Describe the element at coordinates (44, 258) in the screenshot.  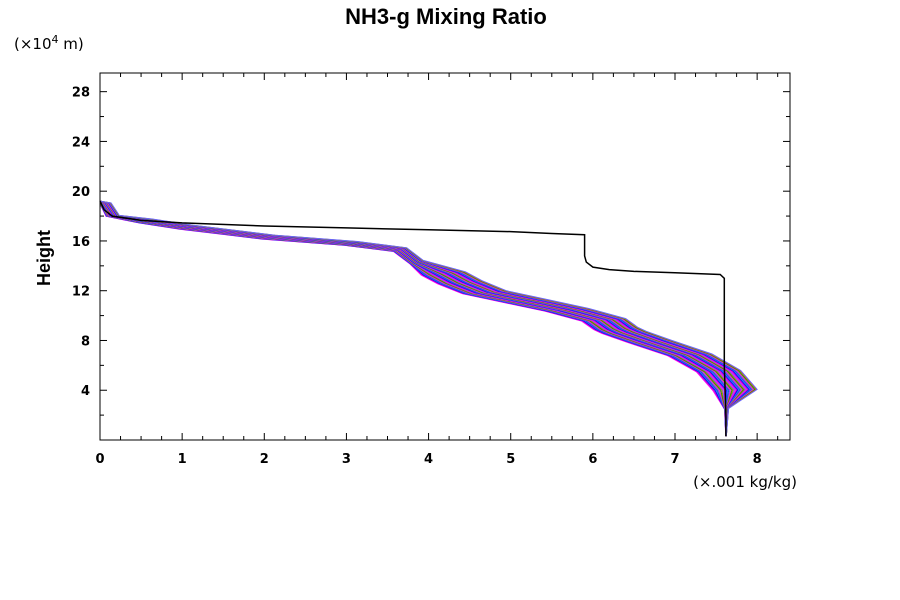
I see `y-axis-label: Height` at that location.